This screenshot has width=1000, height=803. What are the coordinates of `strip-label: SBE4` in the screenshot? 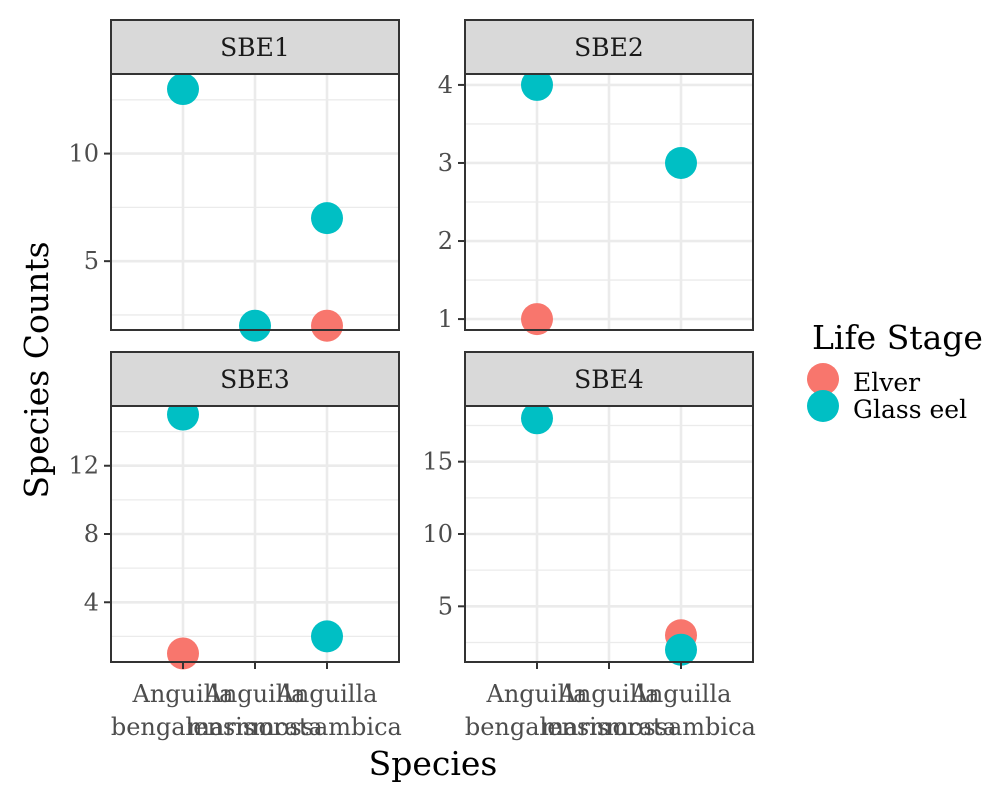 It's located at (609, 379).